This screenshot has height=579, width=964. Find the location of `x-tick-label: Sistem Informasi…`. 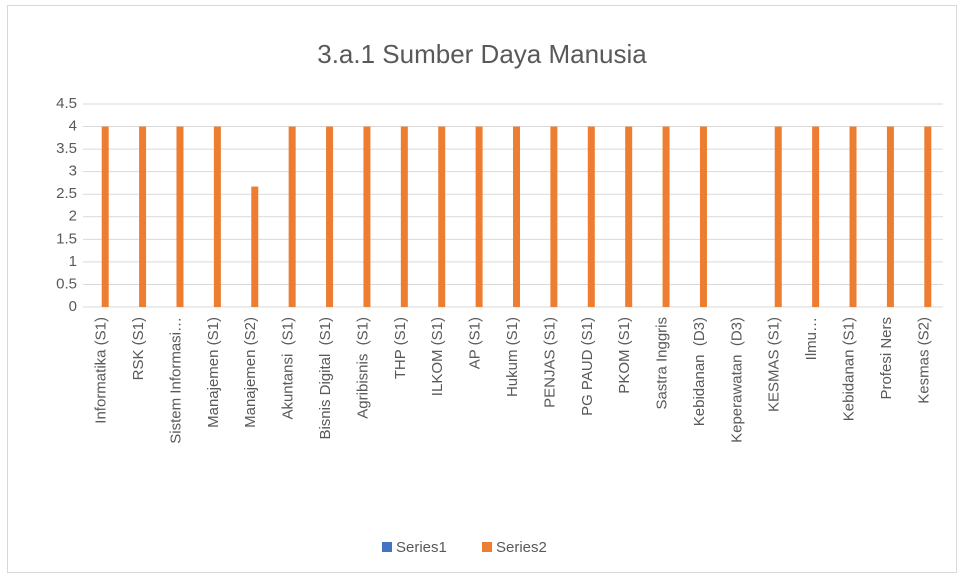

x-tick-label: Sistem Informasi… is located at coordinates (175, 380).